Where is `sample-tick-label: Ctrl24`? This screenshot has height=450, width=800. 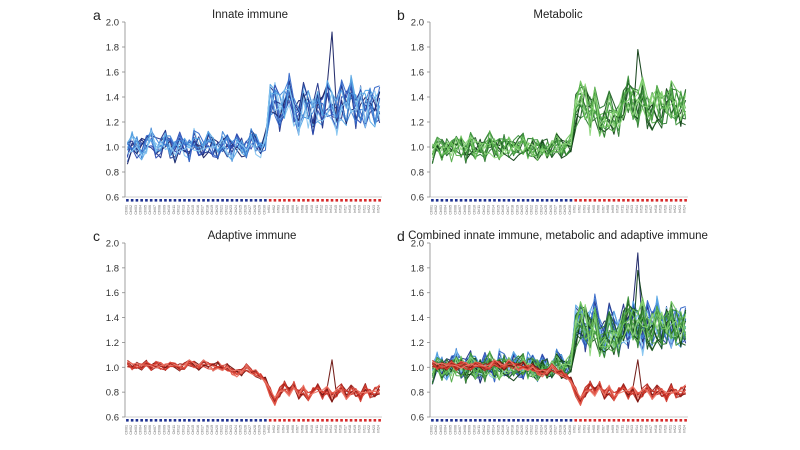
sample-tick-label: Ctrl24 is located at coordinates (236, 210).